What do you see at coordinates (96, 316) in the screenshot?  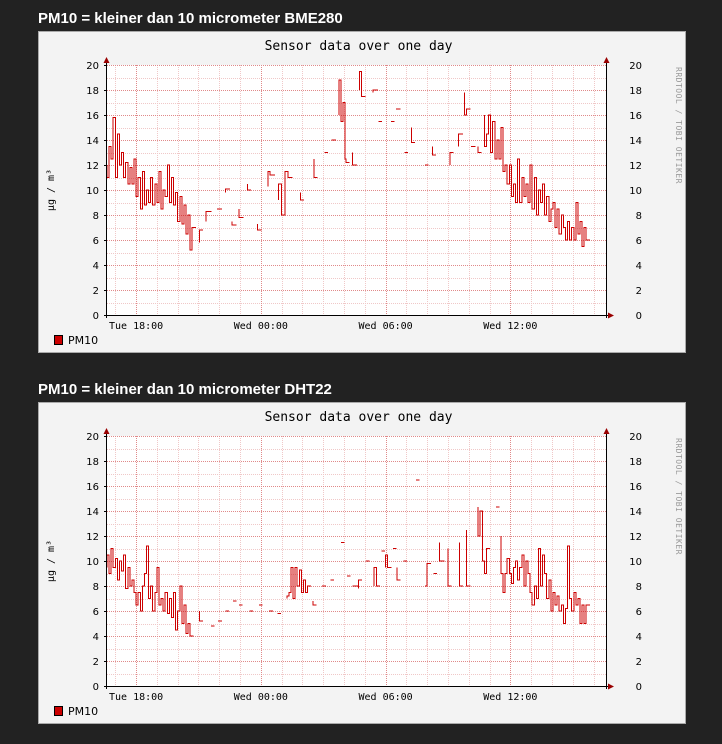 I see `y-tick-left-0: 0` at bounding box center [96, 316].